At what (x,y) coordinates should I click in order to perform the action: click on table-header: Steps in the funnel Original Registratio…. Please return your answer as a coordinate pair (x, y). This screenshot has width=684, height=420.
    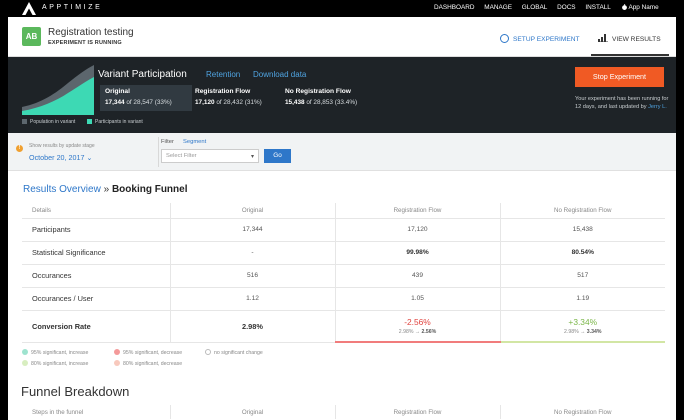
    Looking at the image, I should click on (343, 412).